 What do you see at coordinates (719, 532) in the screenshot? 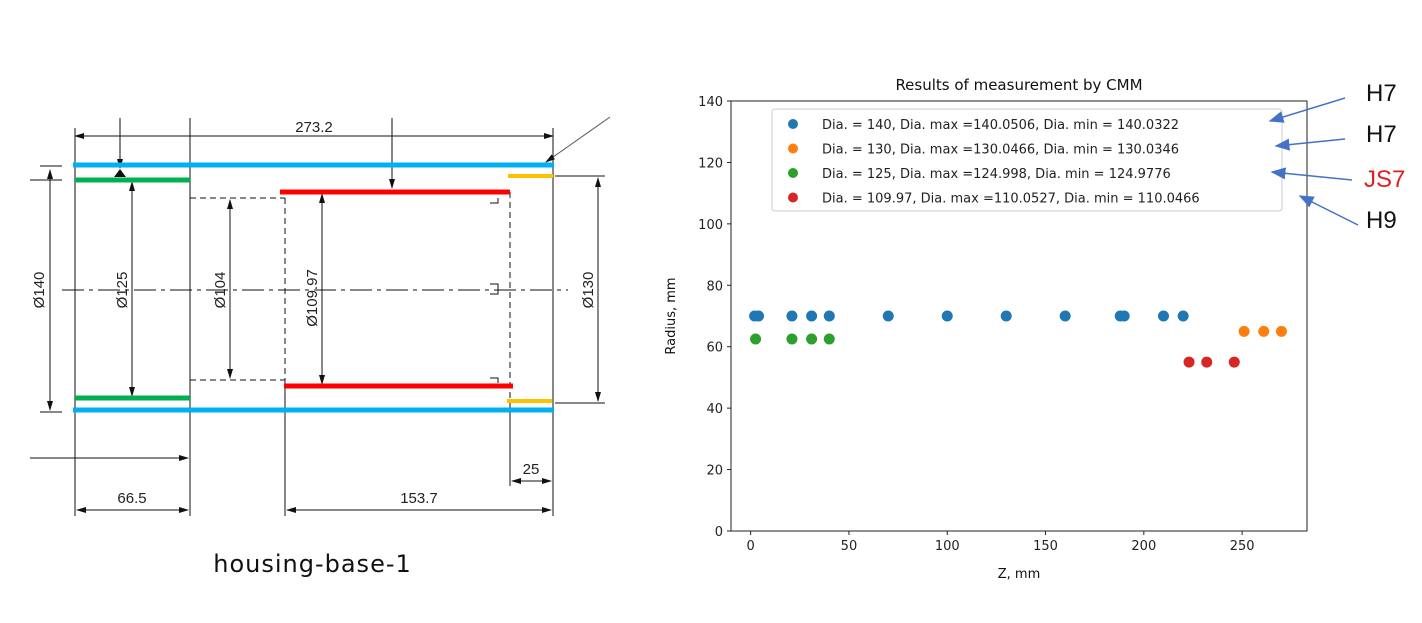
I see `y-tick-label: 0` at bounding box center [719, 532].